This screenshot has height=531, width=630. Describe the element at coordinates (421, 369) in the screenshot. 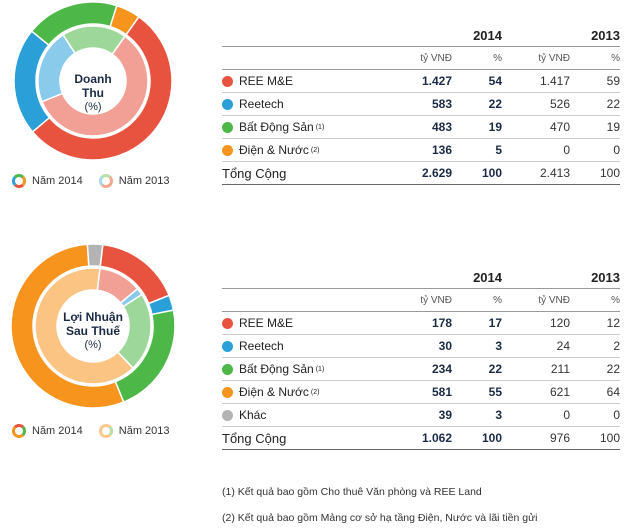

I see `profit-row: Bất Động Sản (1) 234 22 211 22` at that location.